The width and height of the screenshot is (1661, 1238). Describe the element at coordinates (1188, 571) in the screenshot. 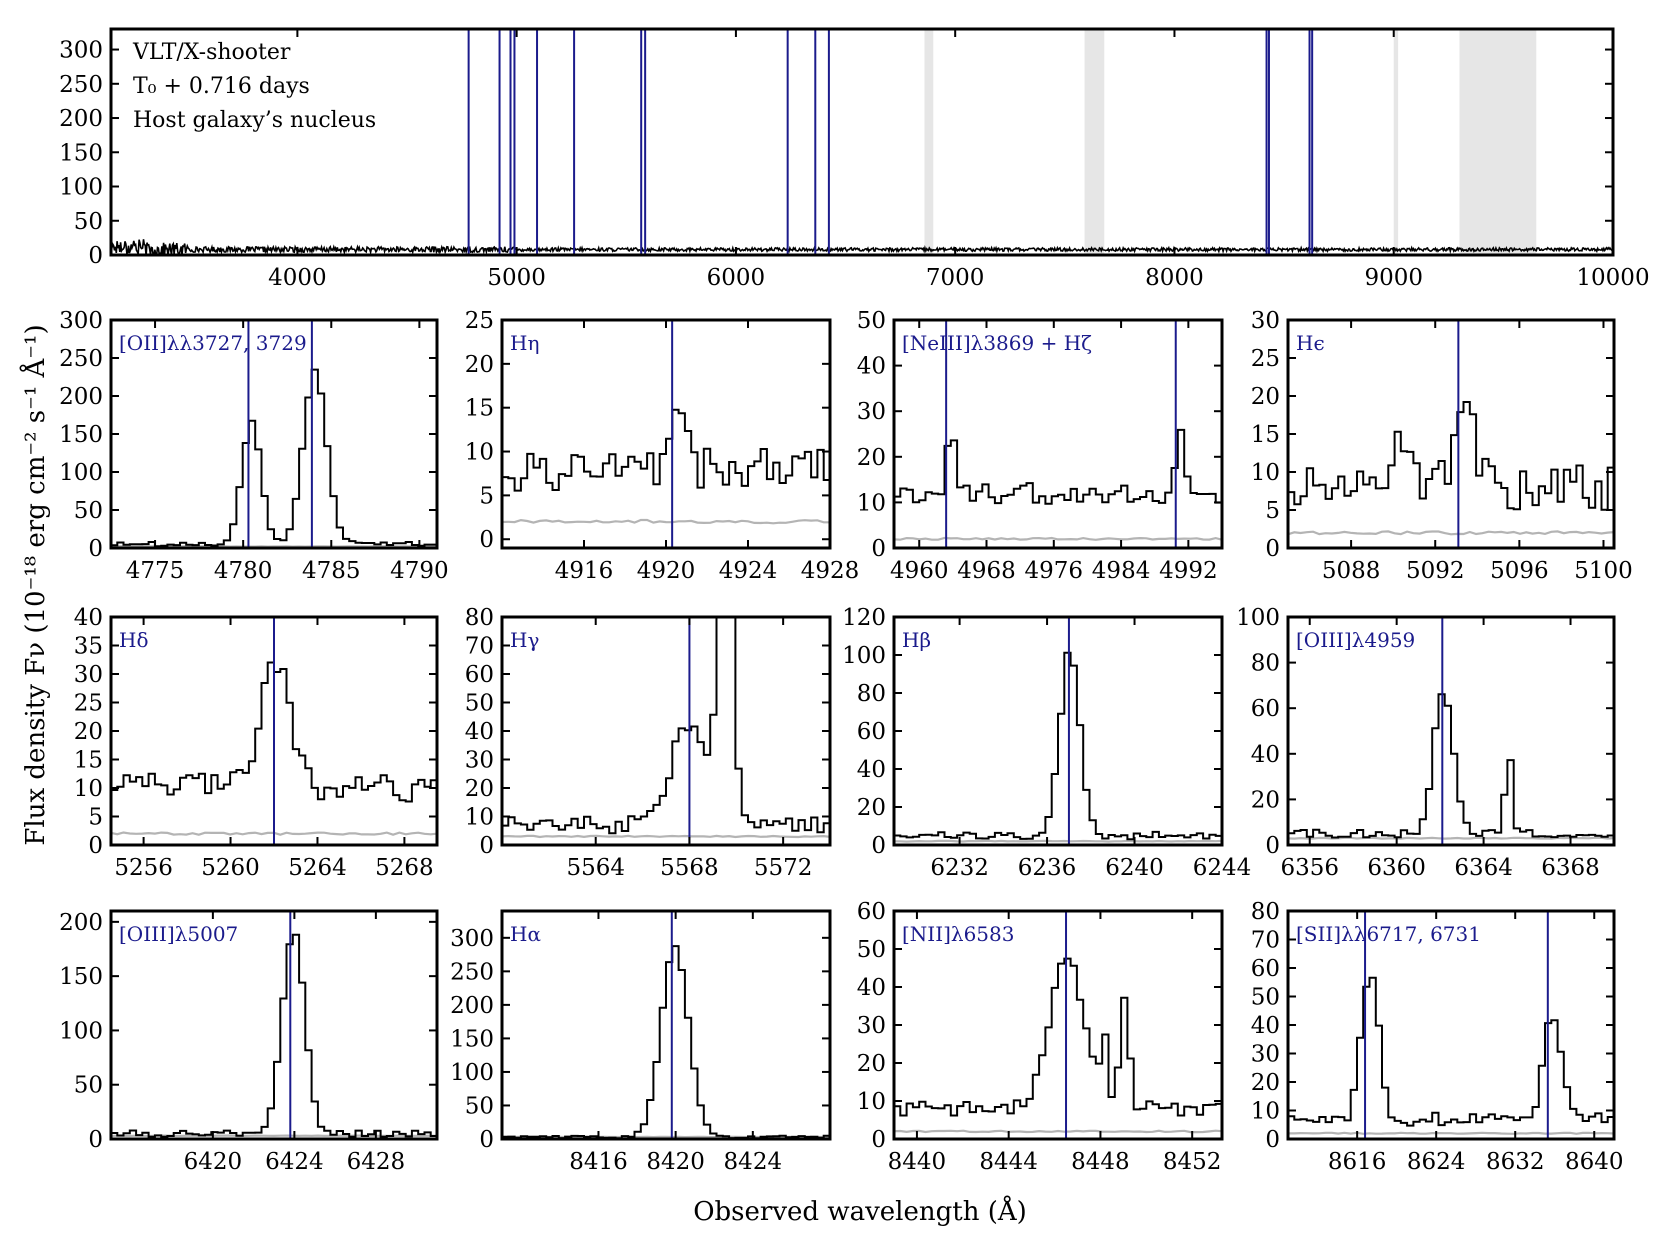

I see `x-tick-label: 4992` at that location.